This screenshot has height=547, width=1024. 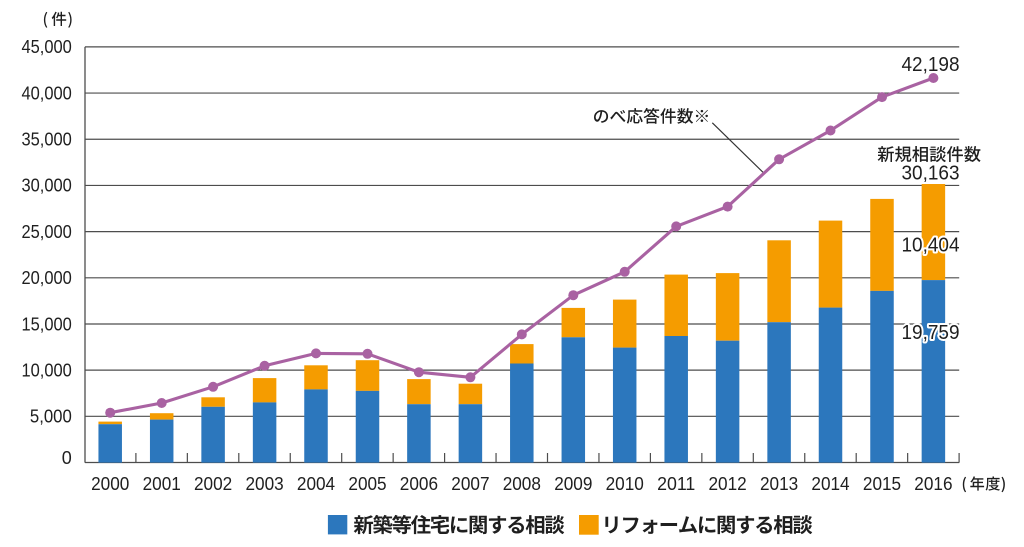 What do you see at coordinates (931, 173) in the screenshot?
I see `svg-text: 30,163` at bounding box center [931, 173].